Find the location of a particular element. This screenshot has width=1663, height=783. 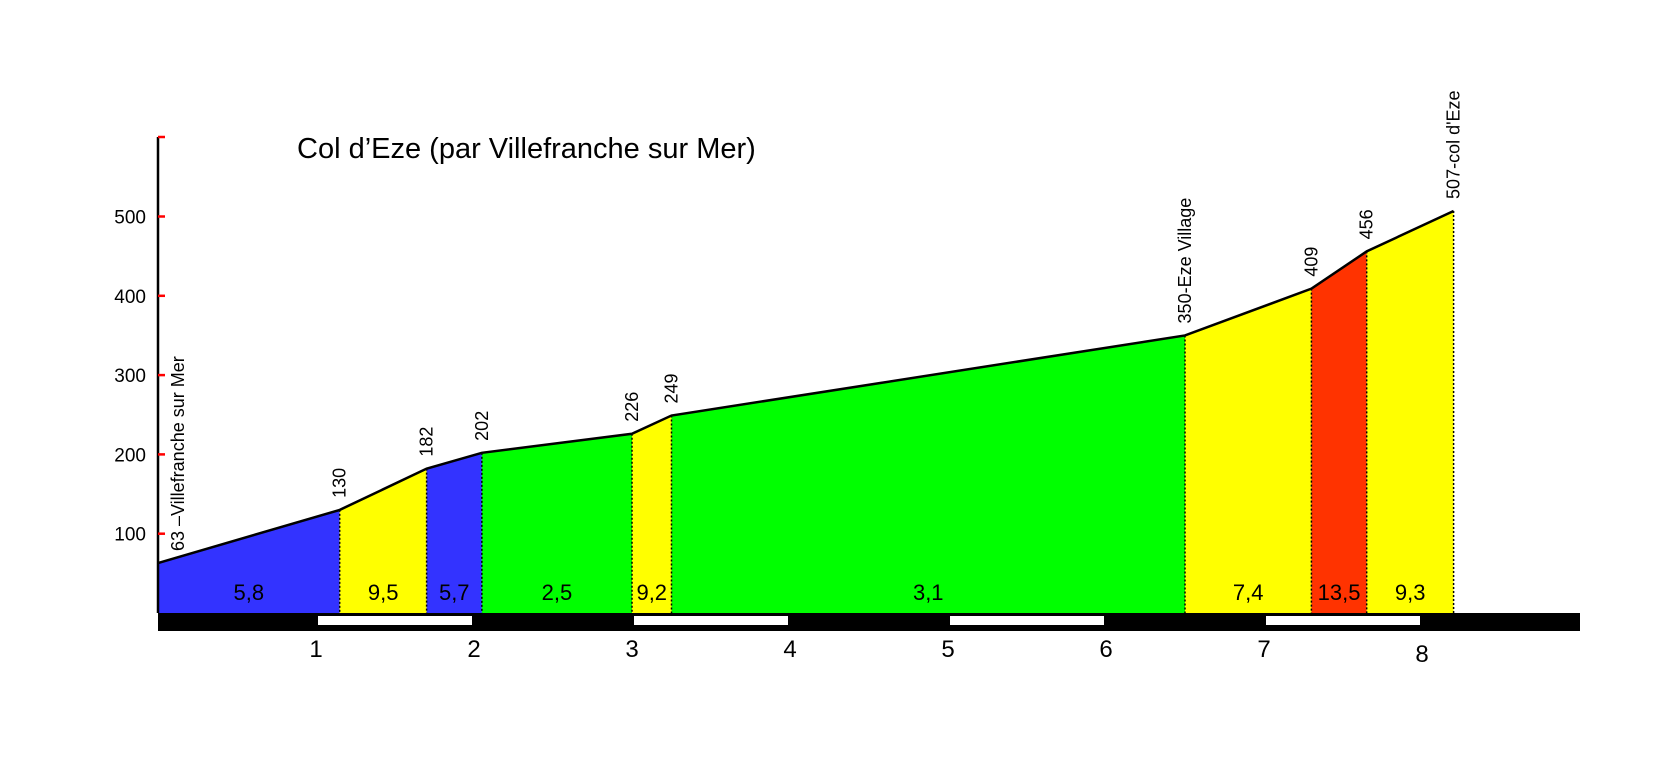

point-label-1: 63 –Villefranche sur Mer is located at coordinates (178, 453).